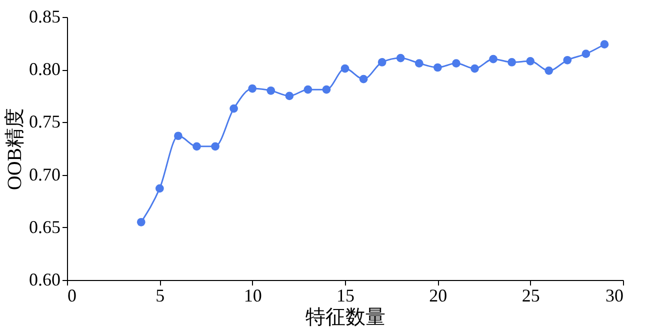 The width and height of the screenshot is (650, 333). I want to click on x-tick-label: 0, so click(72, 296).